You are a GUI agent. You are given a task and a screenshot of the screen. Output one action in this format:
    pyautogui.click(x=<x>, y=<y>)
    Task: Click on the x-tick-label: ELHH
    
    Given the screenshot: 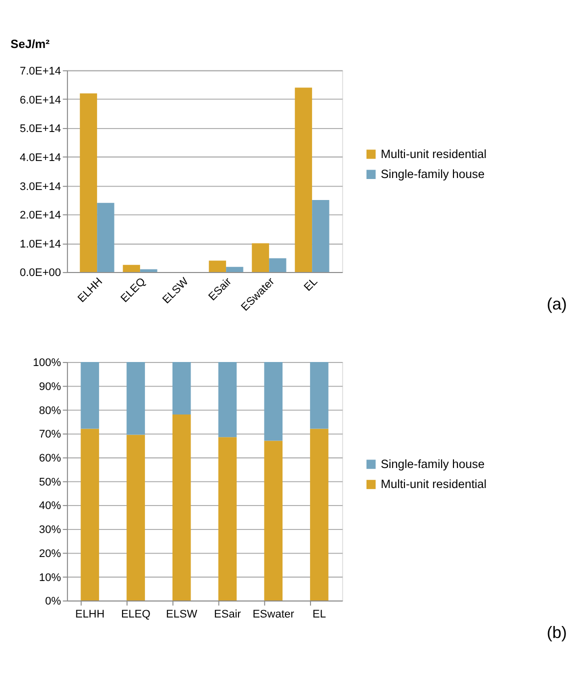 What is the action you would take?
    pyautogui.click(x=90, y=614)
    